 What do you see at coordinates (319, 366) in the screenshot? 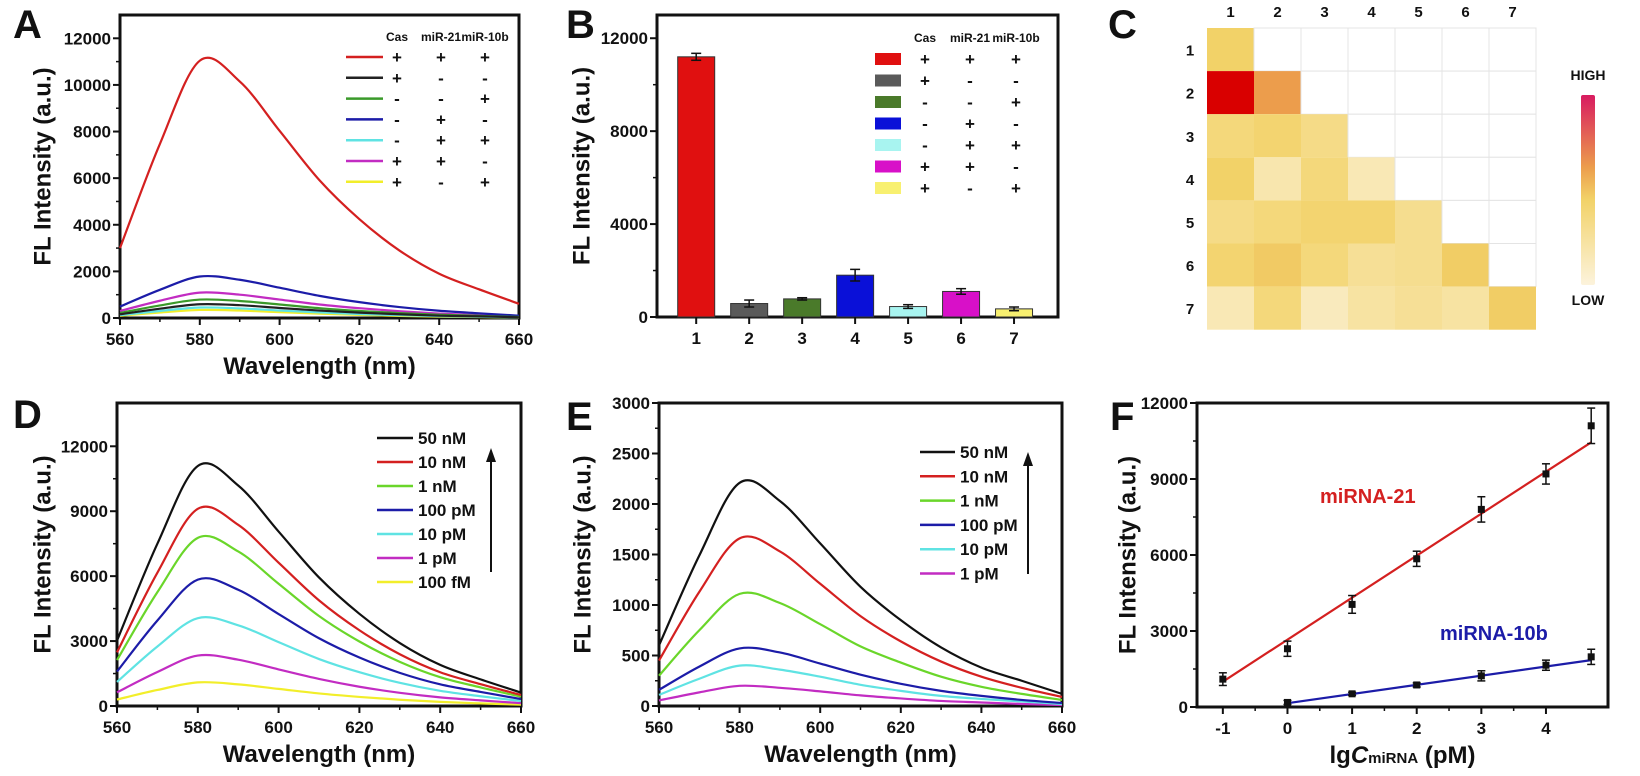
I see `x-axis-label: Wavelength (nm)` at bounding box center [319, 366].